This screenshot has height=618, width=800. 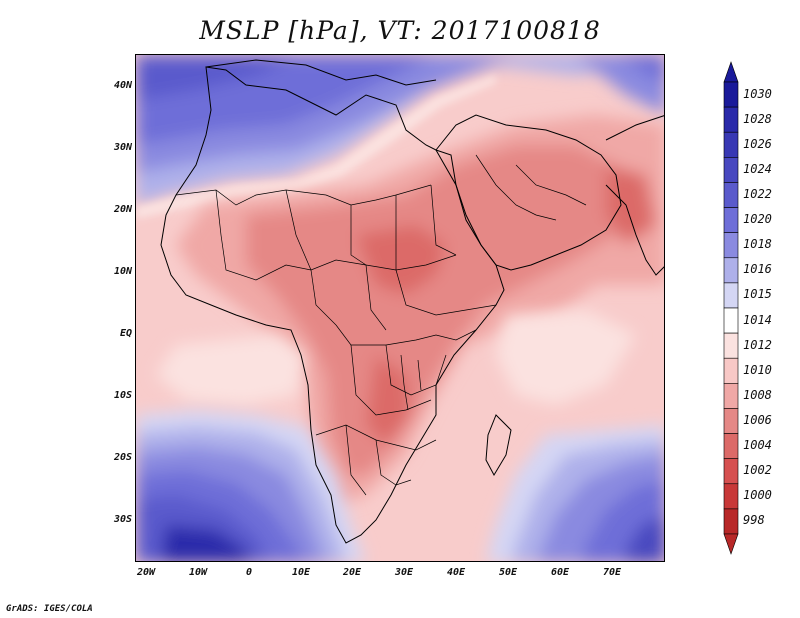 What do you see at coordinates (122, 519) in the screenshot?
I see `lat-label-30s: 30S` at bounding box center [122, 519].